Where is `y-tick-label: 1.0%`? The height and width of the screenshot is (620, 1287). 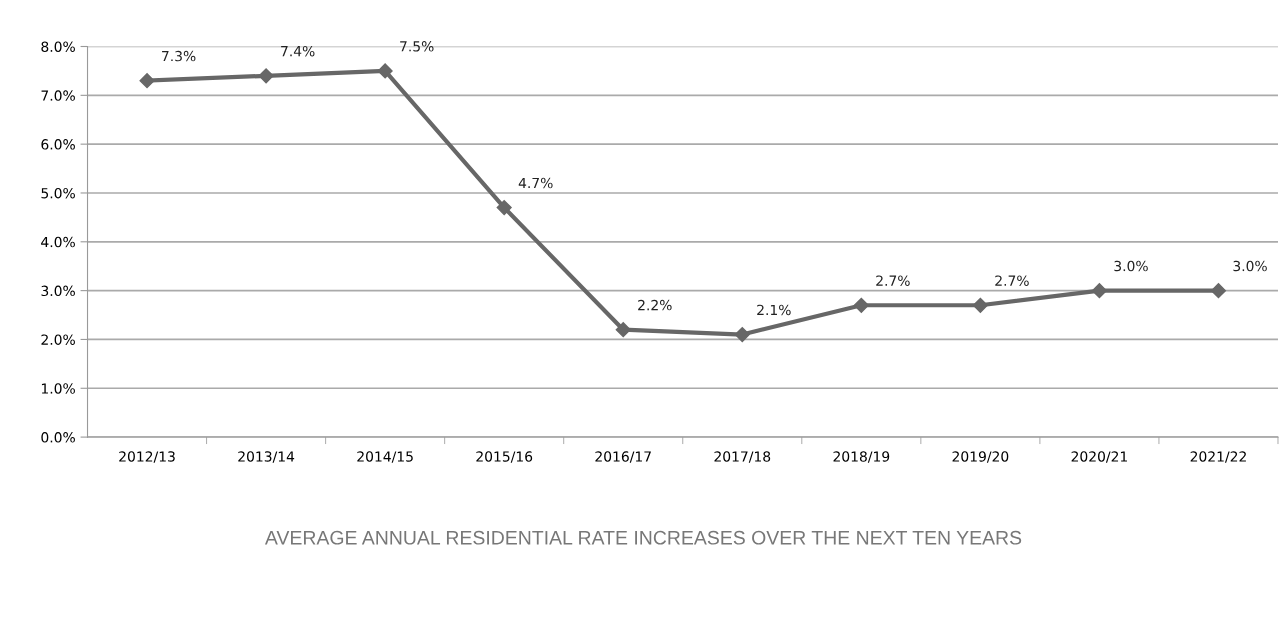
y-tick-label: 1.0% is located at coordinates (58, 388).